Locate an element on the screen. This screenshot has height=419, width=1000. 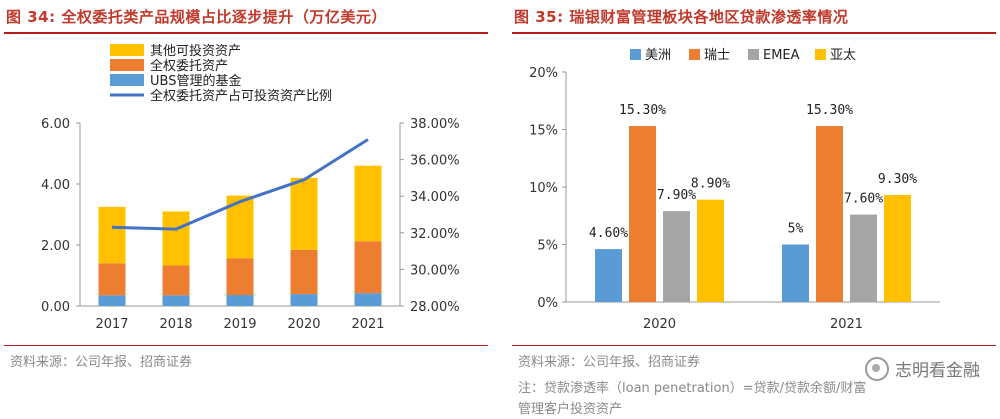
left-source: 资料来源：公司年报、招商证券 is located at coordinates (101, 362).